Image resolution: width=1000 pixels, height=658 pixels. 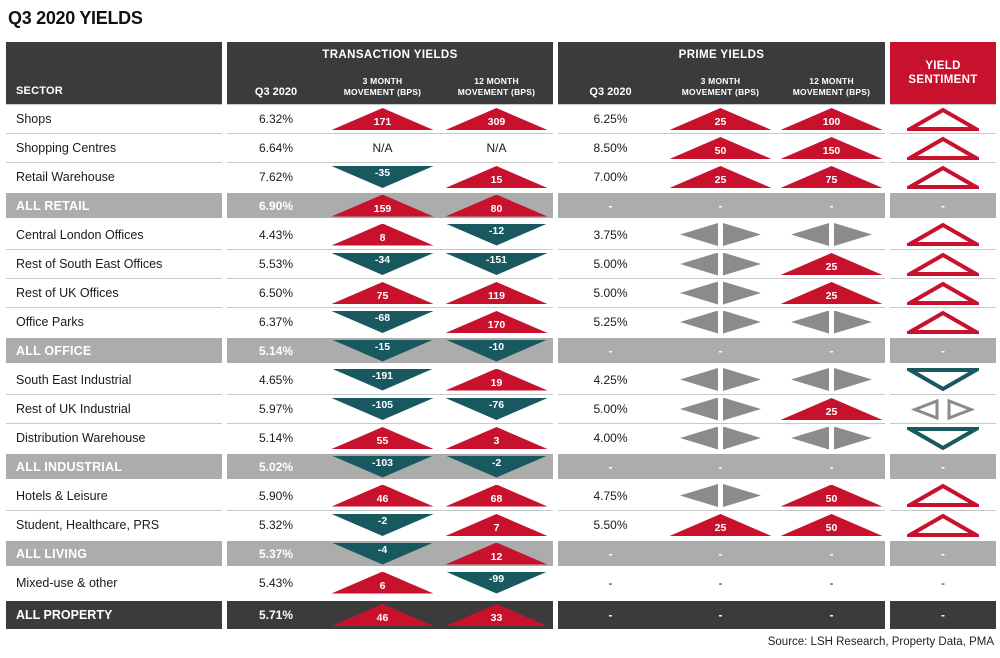 I want to click on table-row: ALL PROPERTY 5.71% 46 33 - - - -, so click(x=501, y=613).